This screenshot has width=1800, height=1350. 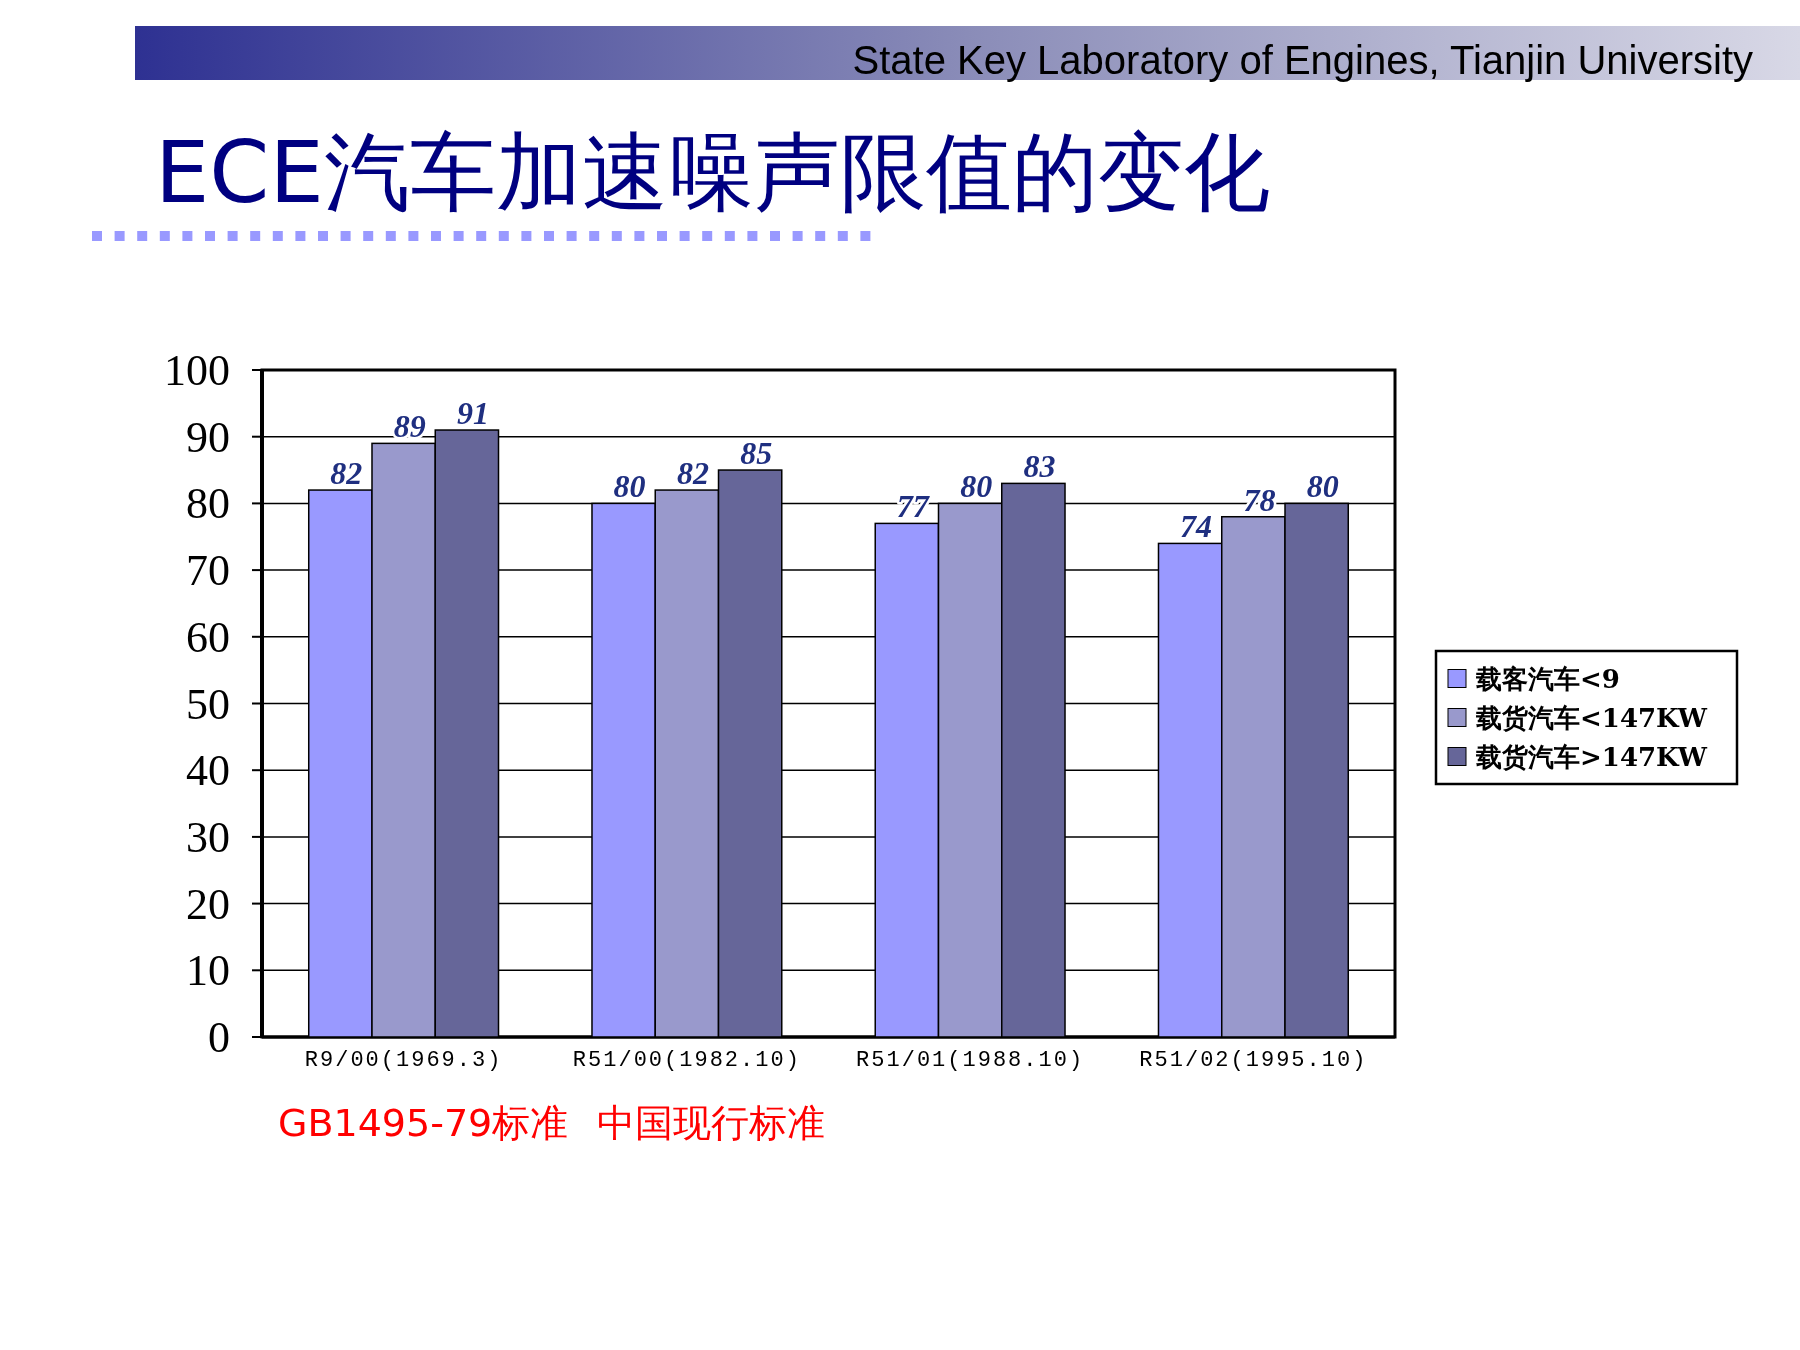 I want to click on y-tick-label: 10, so click(x=208, y=971).